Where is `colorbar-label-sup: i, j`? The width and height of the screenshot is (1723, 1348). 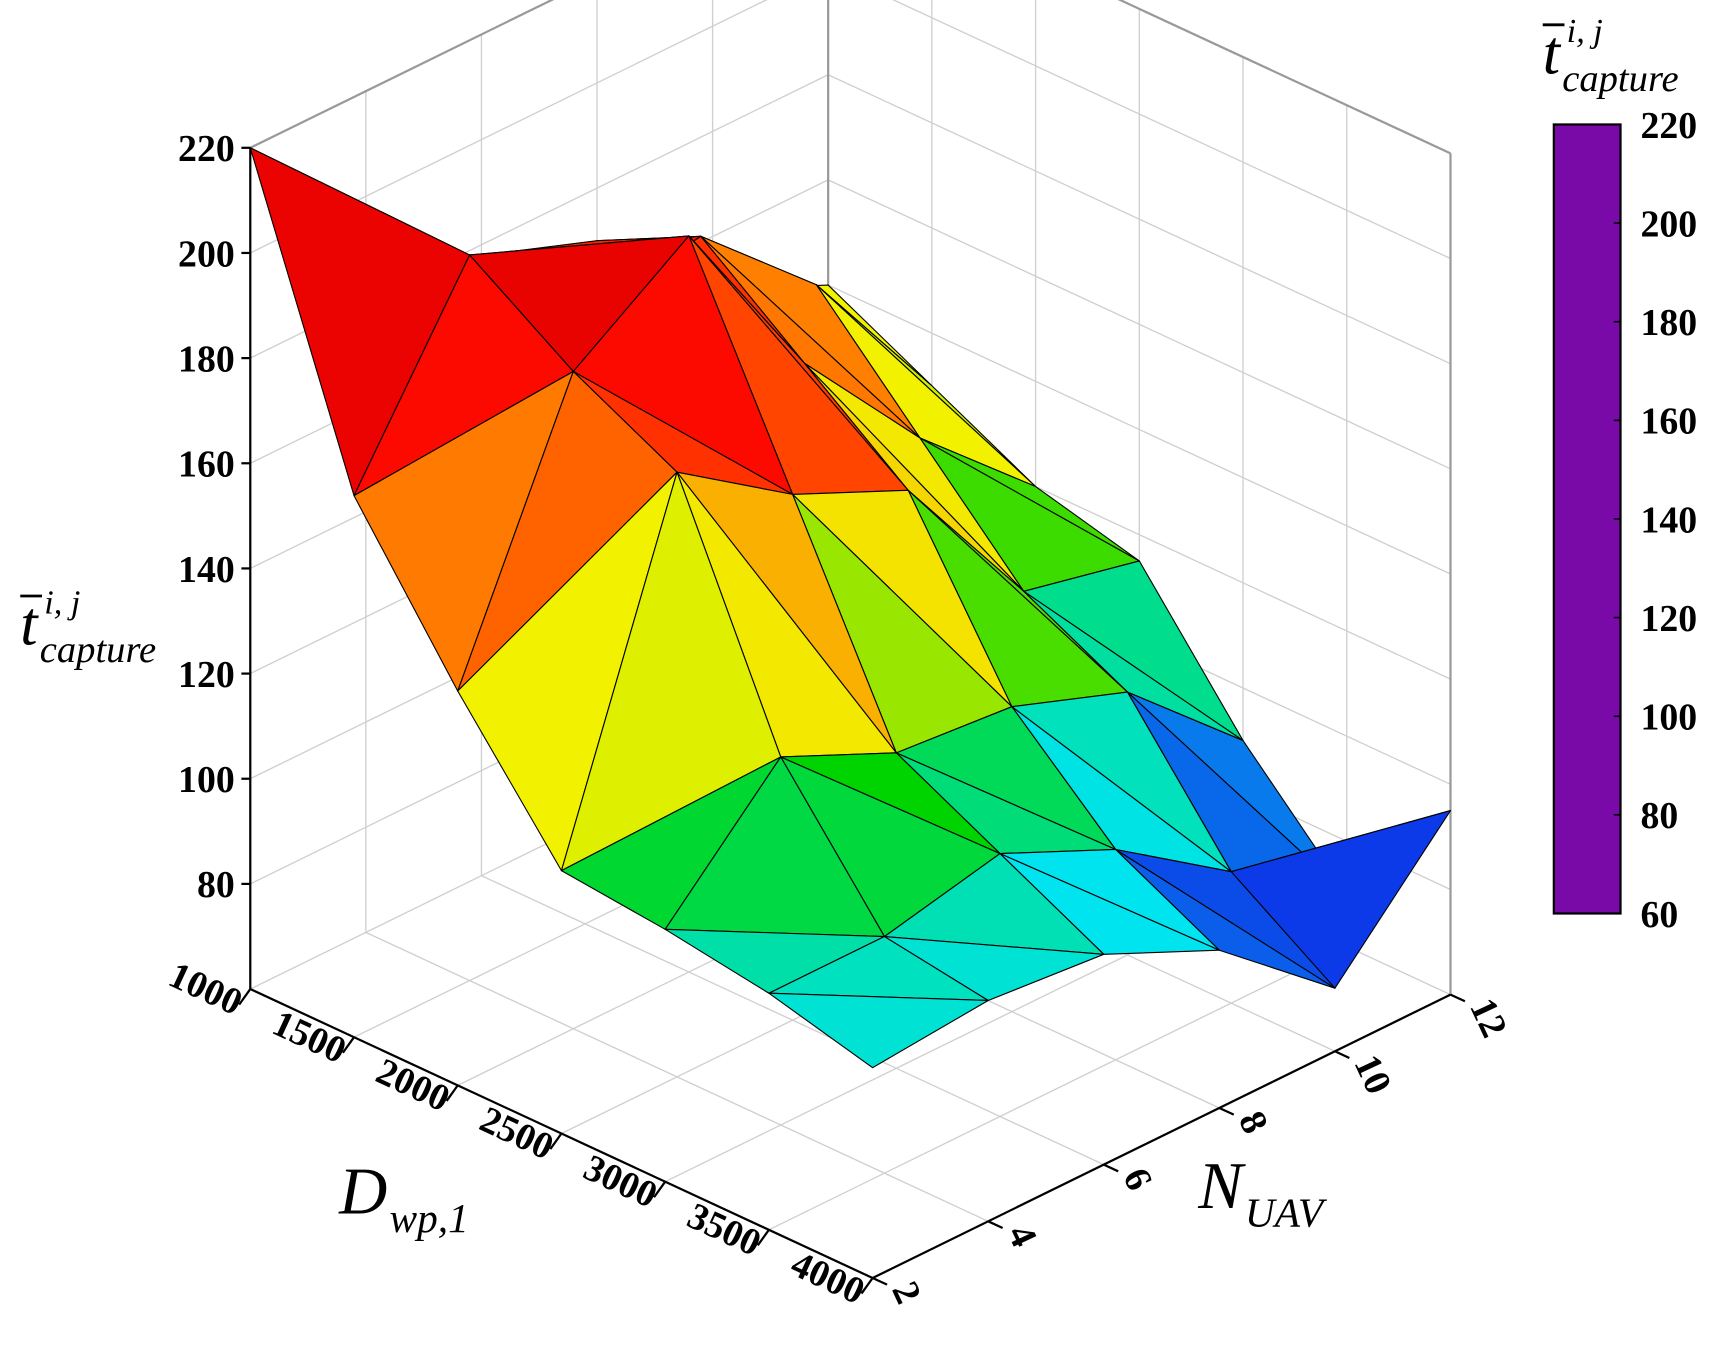 colorbar-label-sup: i, j is located at coordinates (1585, 31).